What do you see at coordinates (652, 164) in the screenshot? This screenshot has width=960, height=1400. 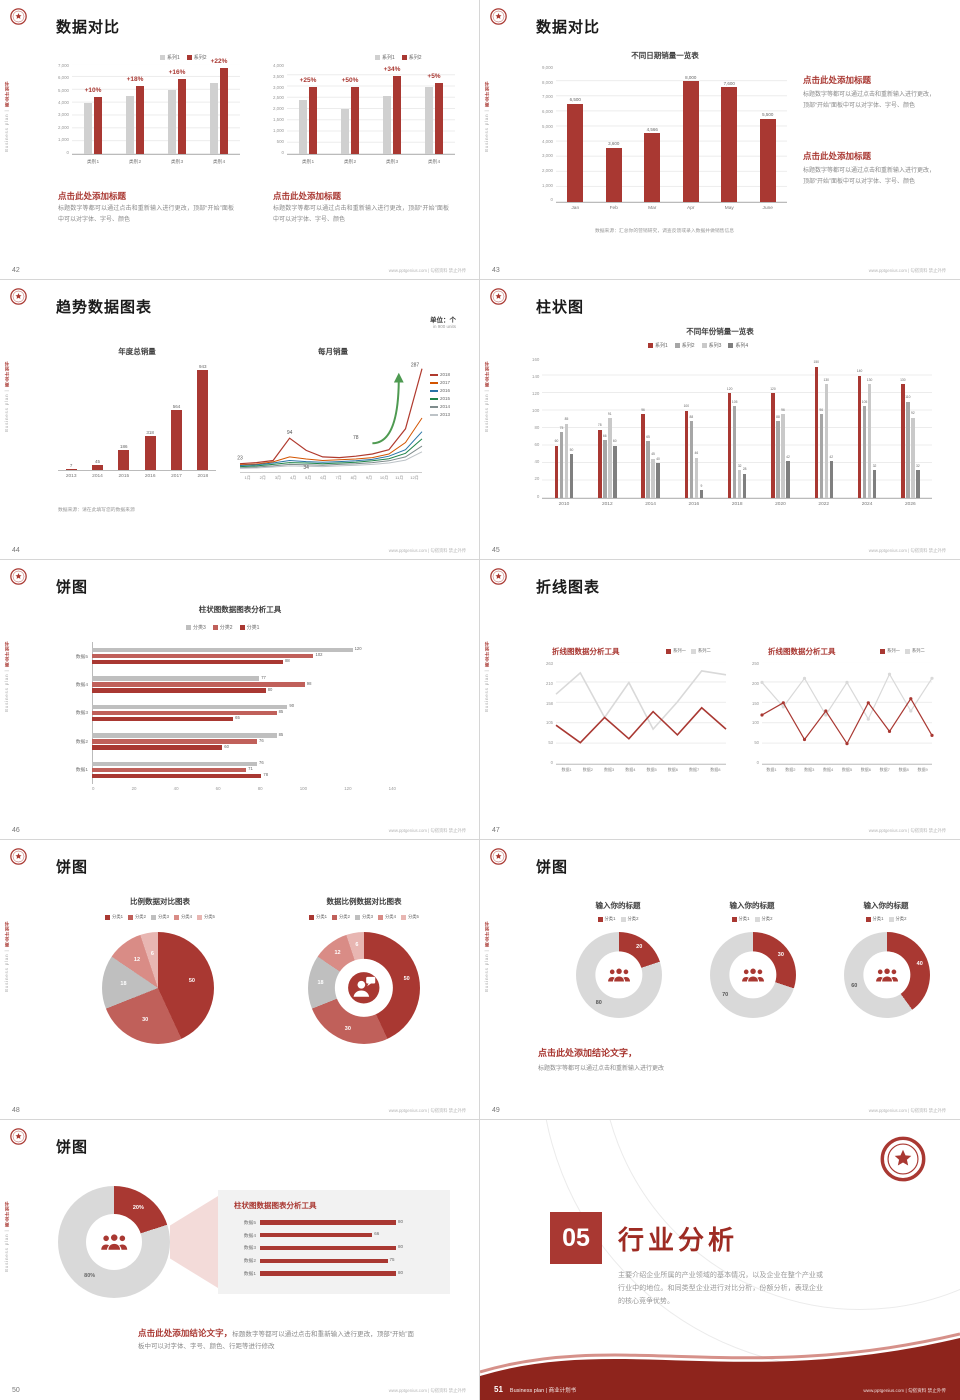 I see `bar: 4,566` at bounding box center [652, 164].